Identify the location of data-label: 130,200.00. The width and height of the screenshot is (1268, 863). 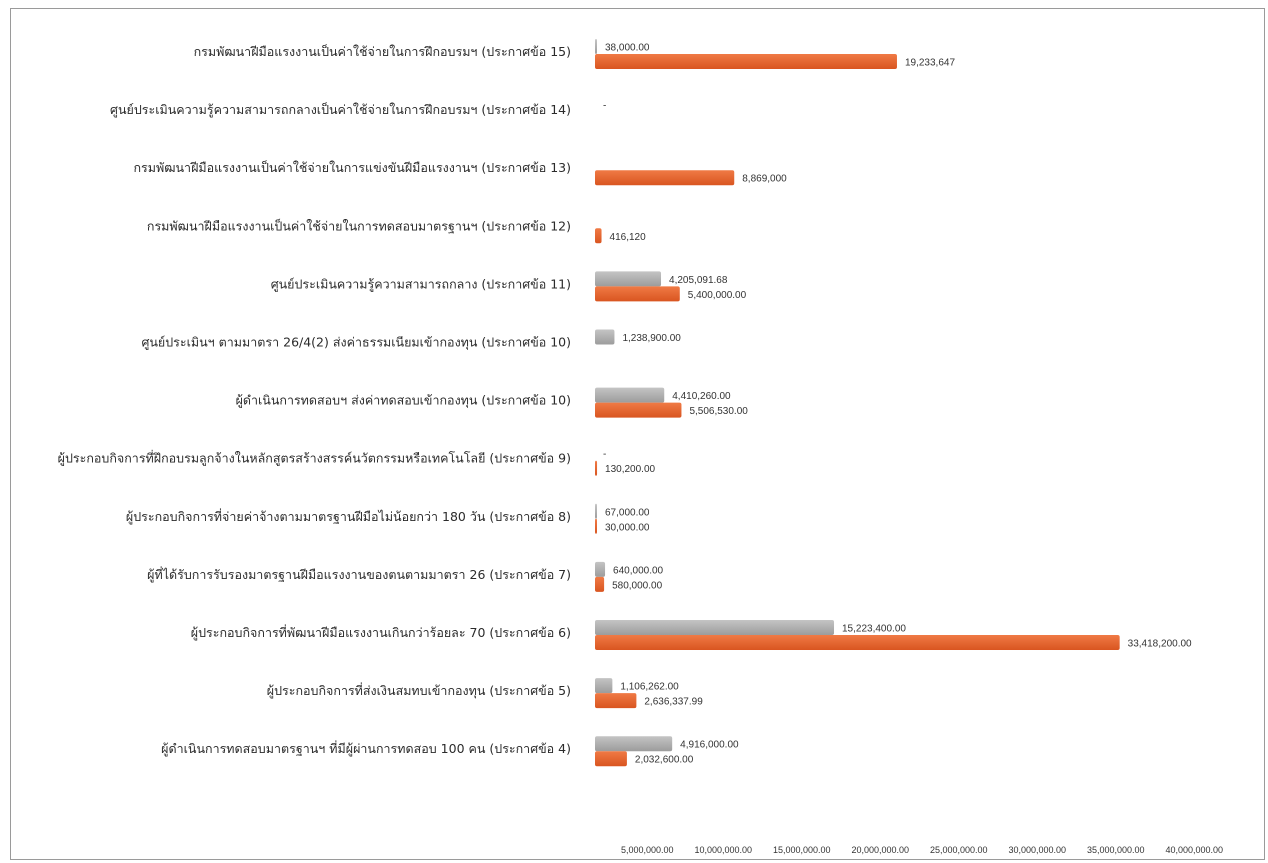
(630, 469).